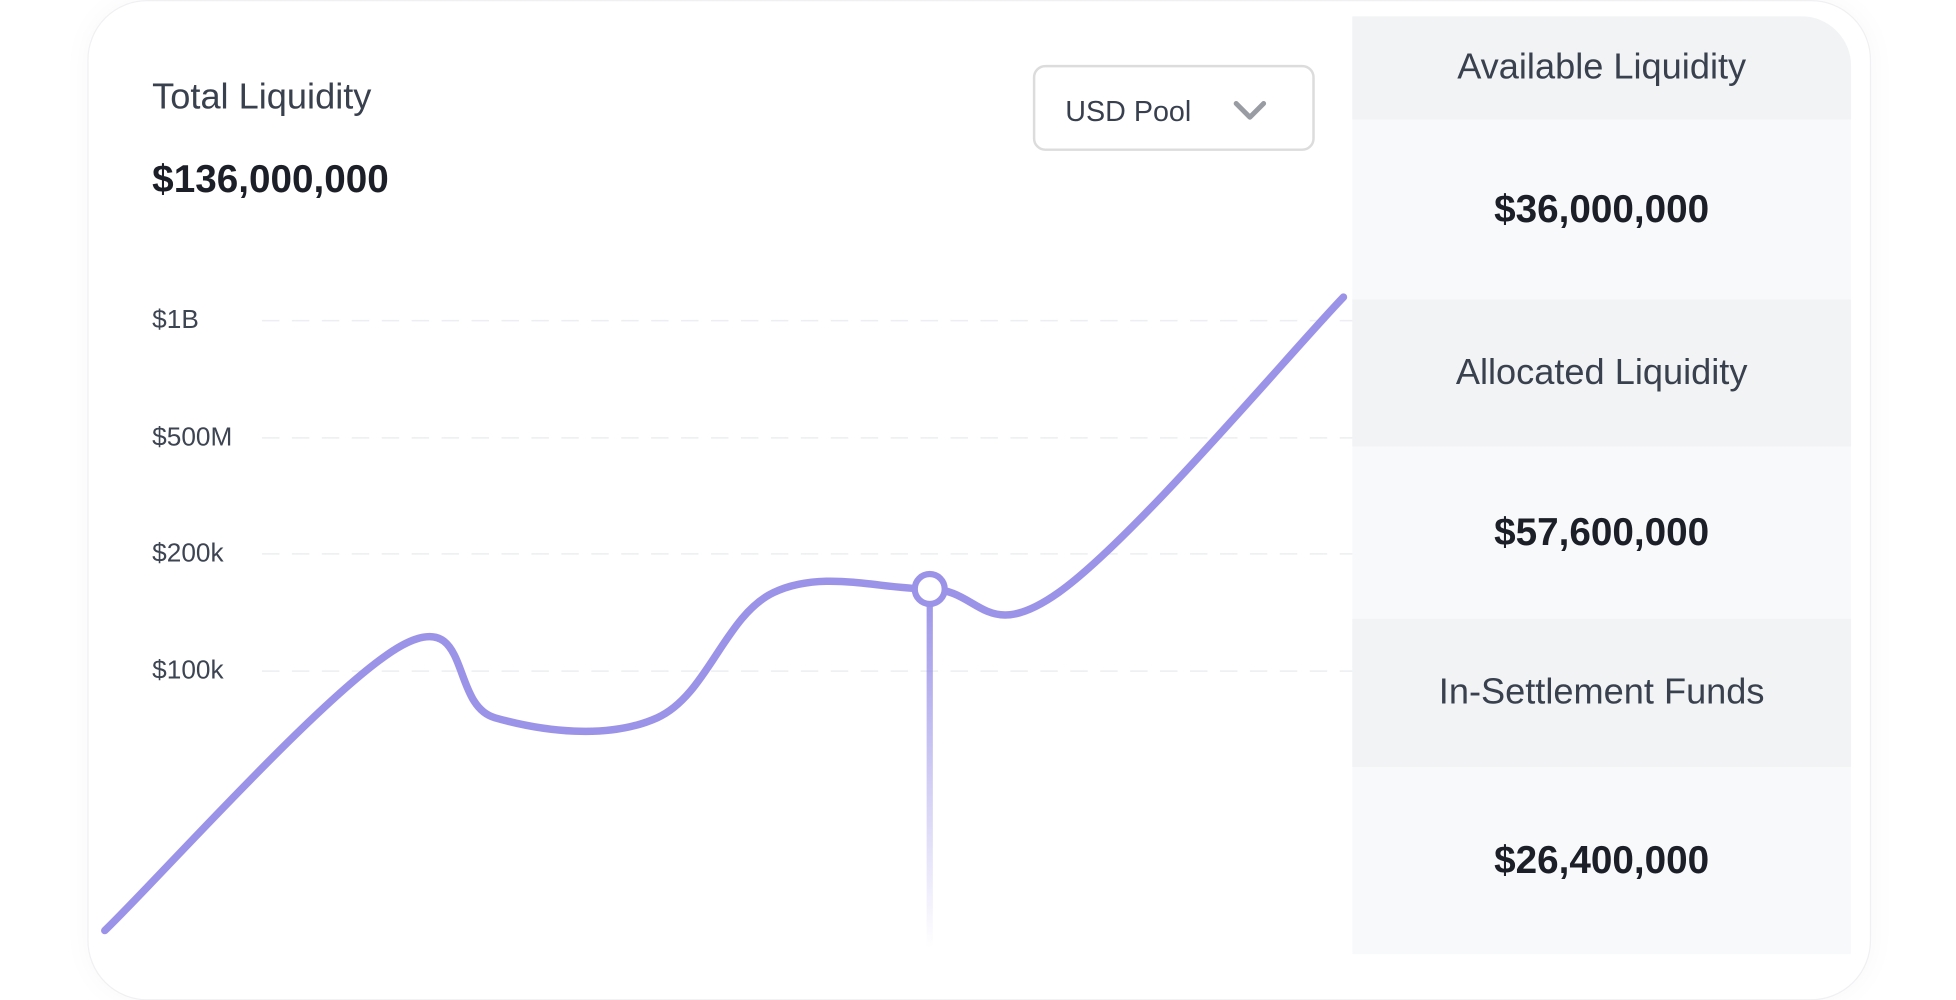 The height and width of the screenshot is (1000, 1956). I want to click on hover-marker, so click(930, 589).